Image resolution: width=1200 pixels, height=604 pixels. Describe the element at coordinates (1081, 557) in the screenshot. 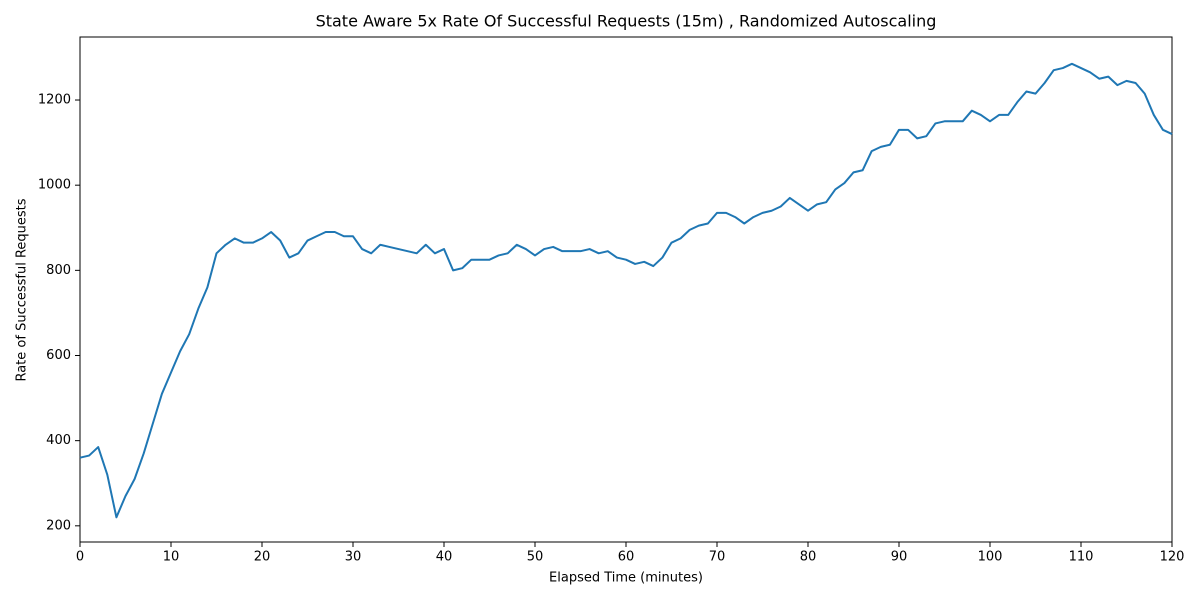

I see `x-tick-label: 110` at that location.